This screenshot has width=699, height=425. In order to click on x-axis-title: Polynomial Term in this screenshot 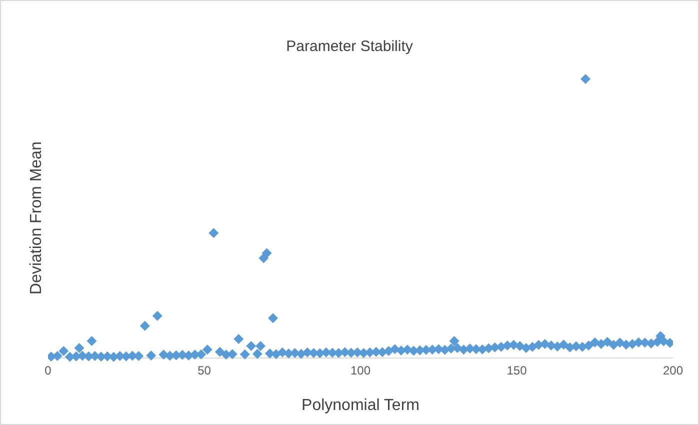, I will do `click(360, 406)`.